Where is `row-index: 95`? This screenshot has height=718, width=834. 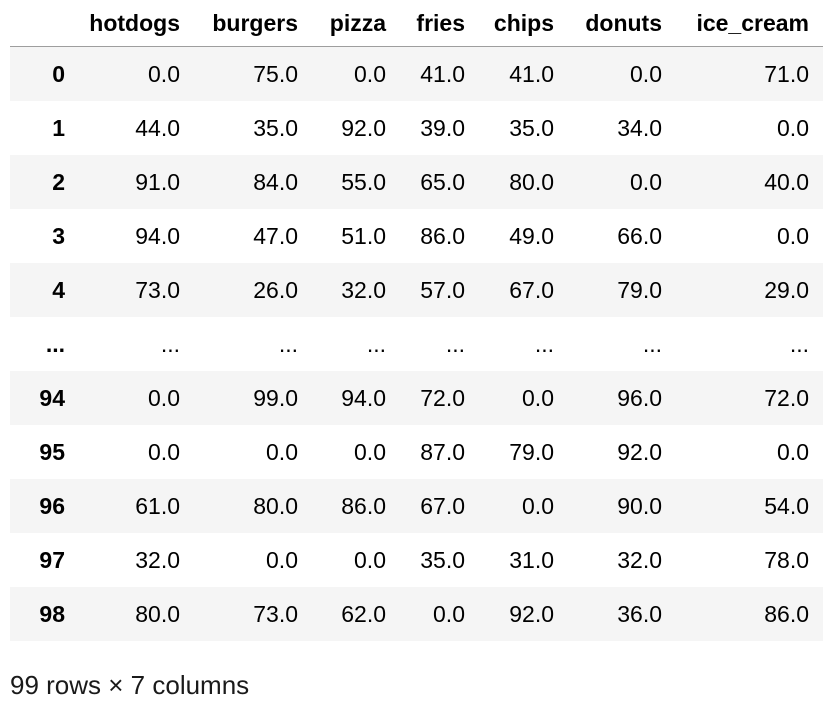 row-index: 95 is located at coordinates (52, 451).